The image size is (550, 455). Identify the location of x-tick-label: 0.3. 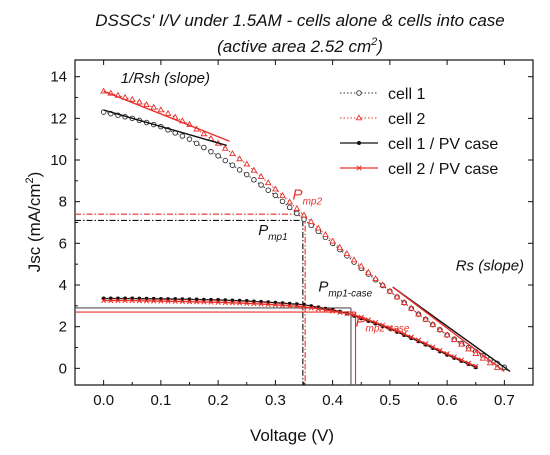
(275, 400).